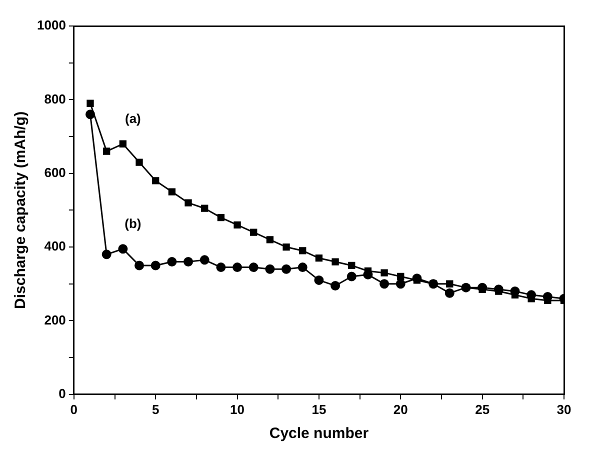  I want to click on x-tick-label: 20, so click(400, 409).